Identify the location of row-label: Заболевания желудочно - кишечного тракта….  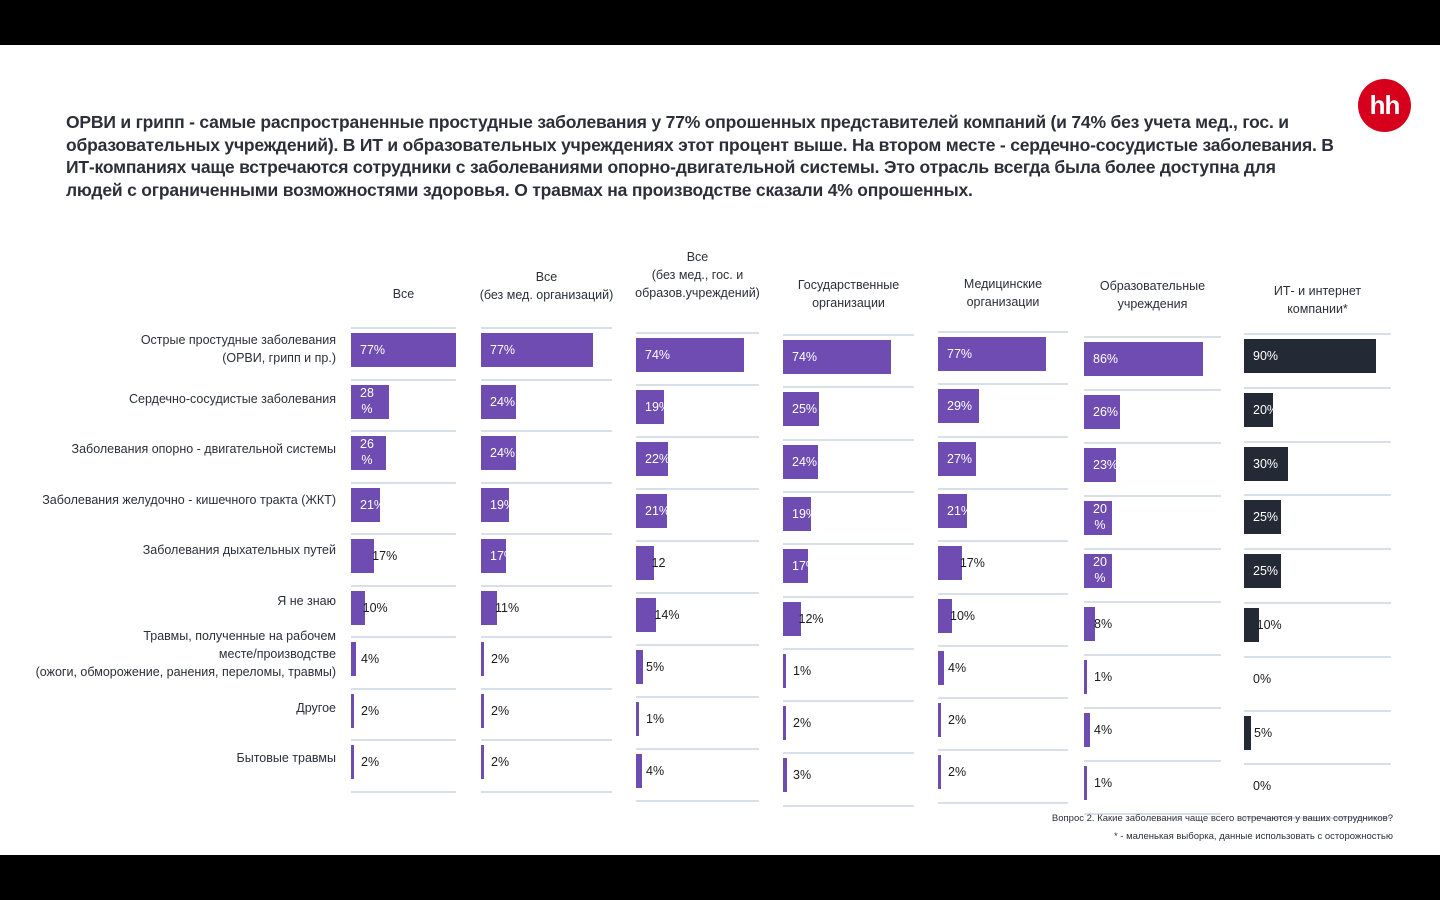
(189, 500).